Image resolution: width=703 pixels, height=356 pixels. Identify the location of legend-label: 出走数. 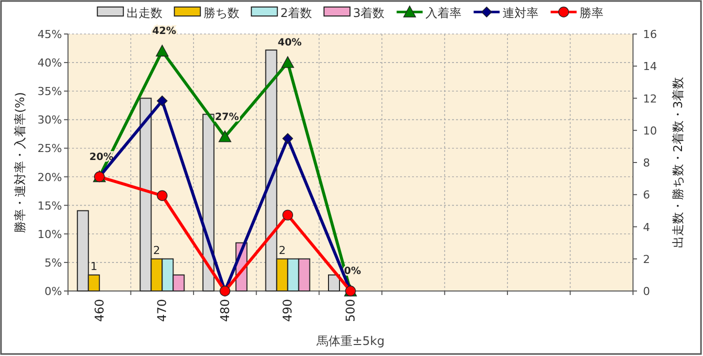
(144, 13).